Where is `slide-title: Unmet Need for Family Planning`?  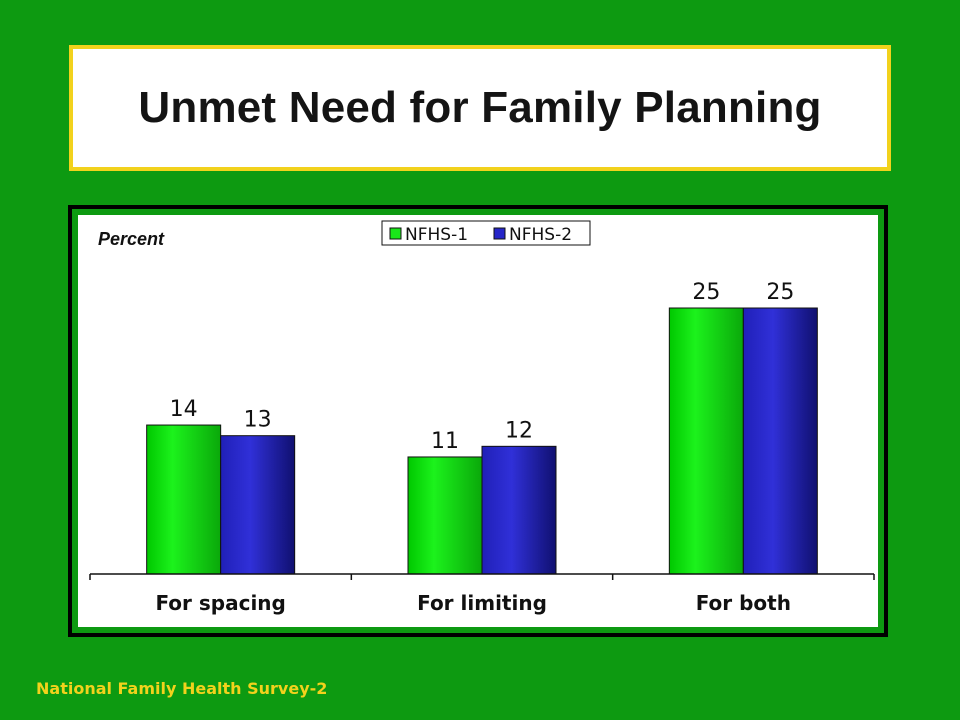
slide-title: Unmet Need for Family Planning is located at coordinates (480, 107).